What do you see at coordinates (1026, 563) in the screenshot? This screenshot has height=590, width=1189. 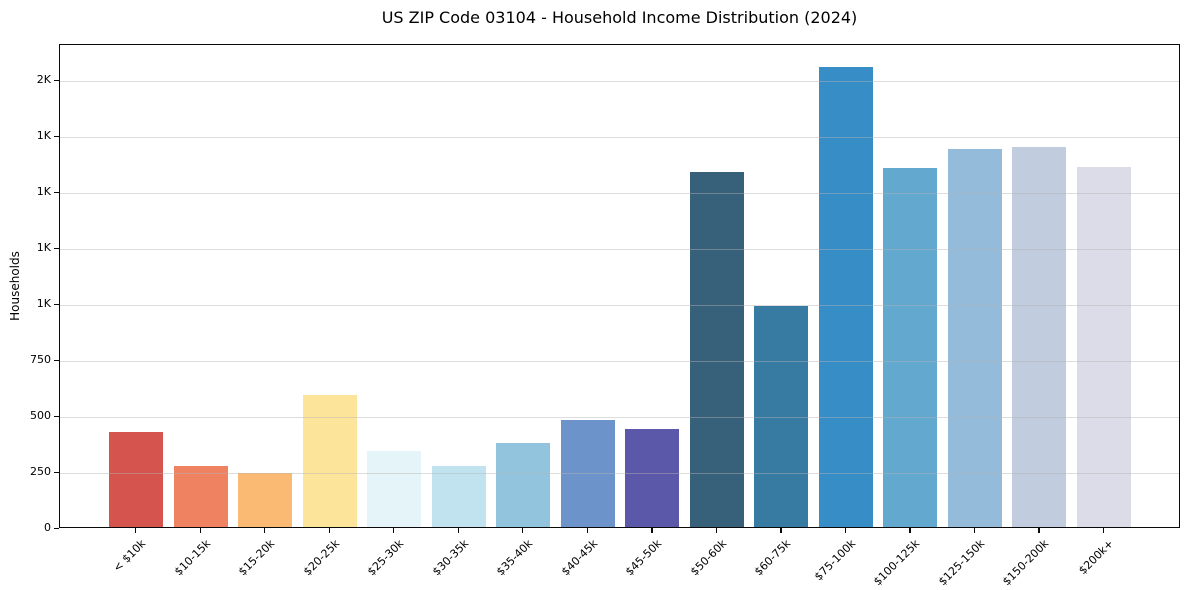 I see `x-tick-label: $150-200k` at bounding box center [1026, 563].